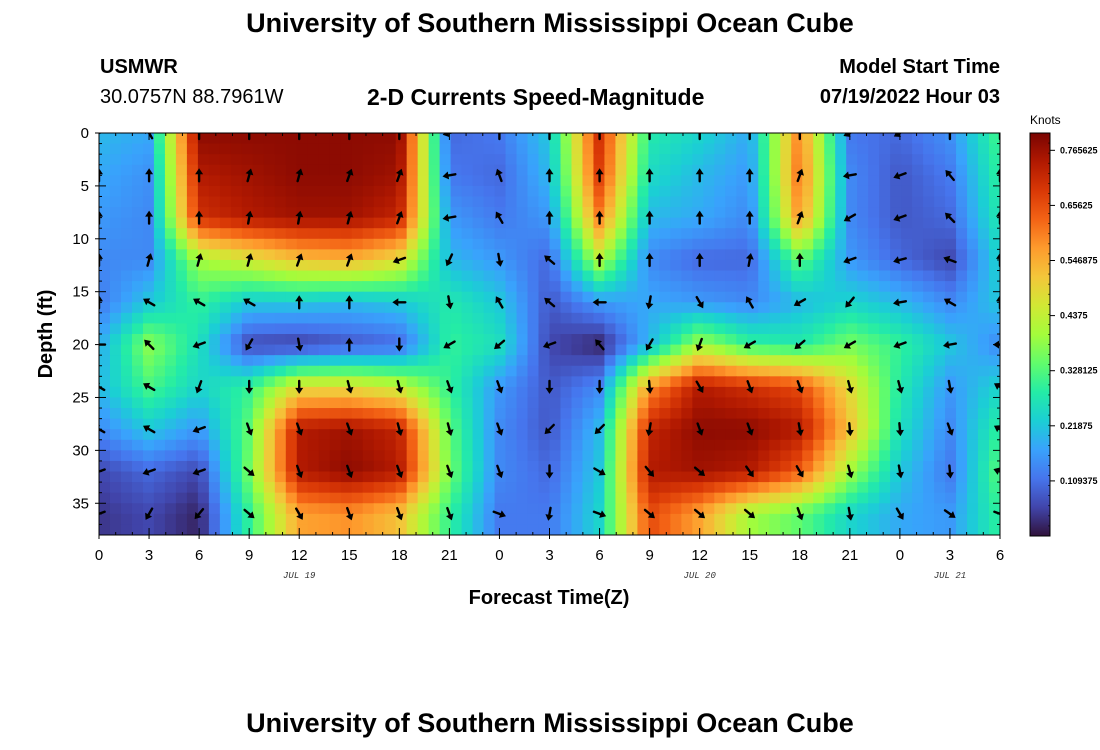 Image resolution: width=1100 pixels, height=750 pixels. I want to click on date-label: JUL 20, so click(699, 576).